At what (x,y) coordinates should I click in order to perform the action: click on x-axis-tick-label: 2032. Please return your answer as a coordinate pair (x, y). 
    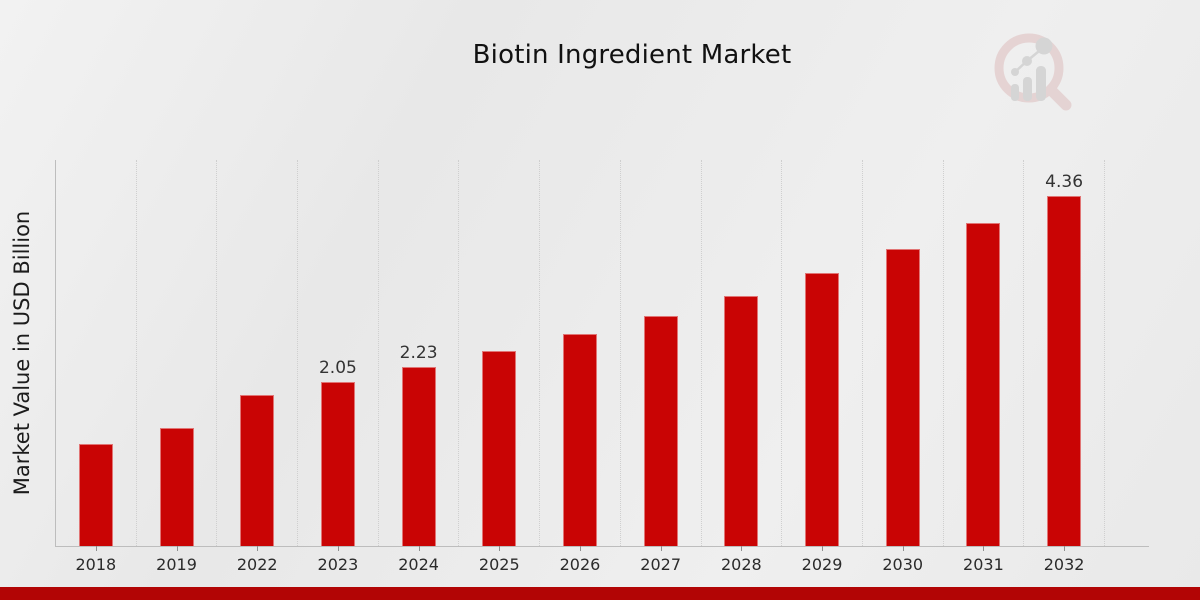
    Looking at the image, I should click on (1064, 564).